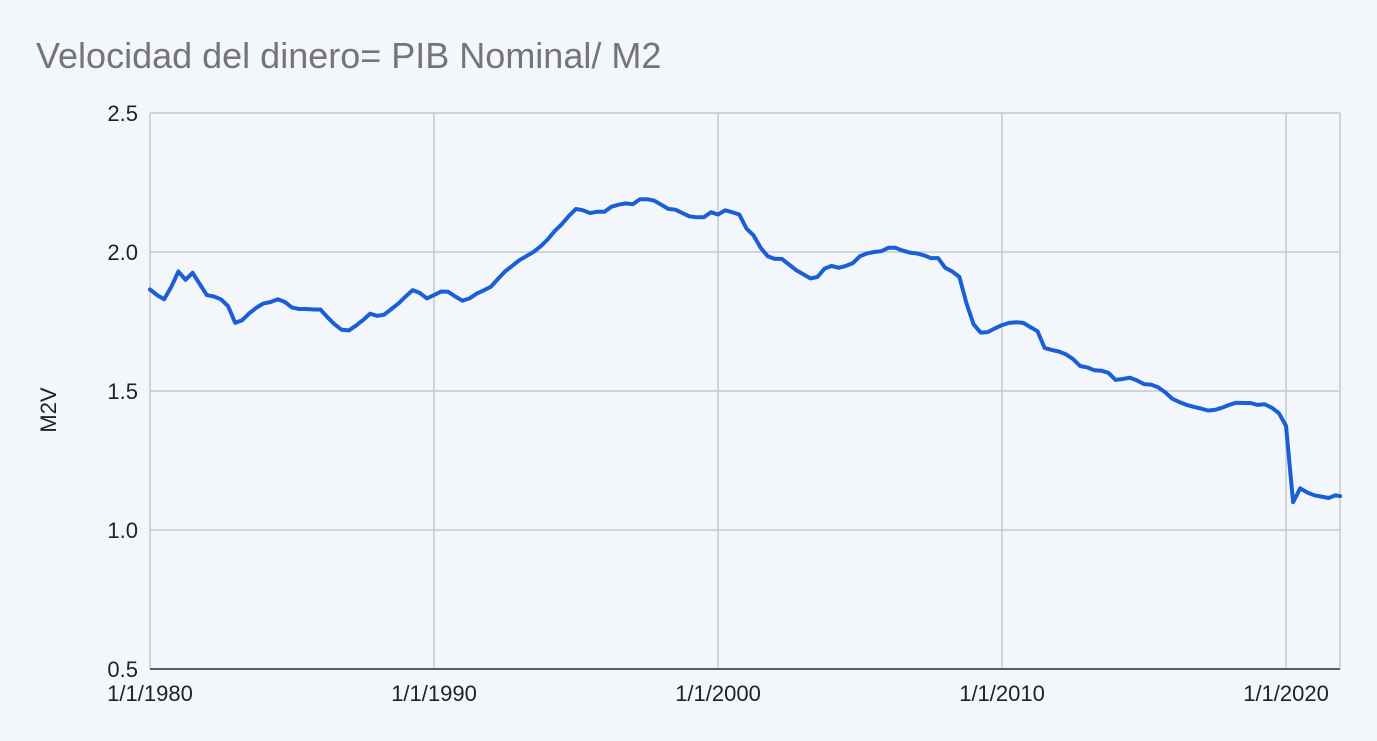 The width and height of the screenshot is (1377, 741). I want to click on y-tick-label: 2.5, so click(122, 113).